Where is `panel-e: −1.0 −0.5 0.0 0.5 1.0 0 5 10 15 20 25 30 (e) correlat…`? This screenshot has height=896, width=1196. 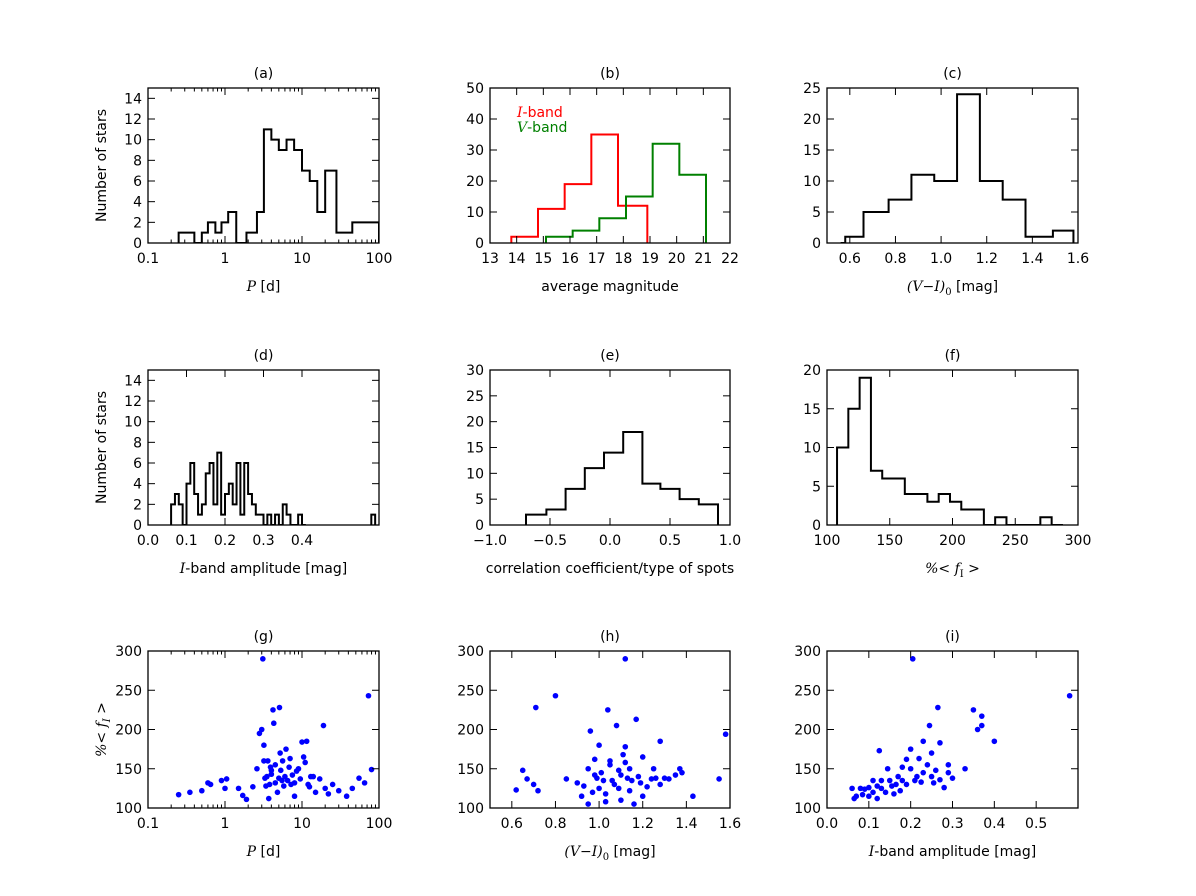
panel-e: −1.0 −0.5 0.0 0.5 1.0 0 5 10 15 20 25 30 (e) correlat… is located at coordinates (603, 462).